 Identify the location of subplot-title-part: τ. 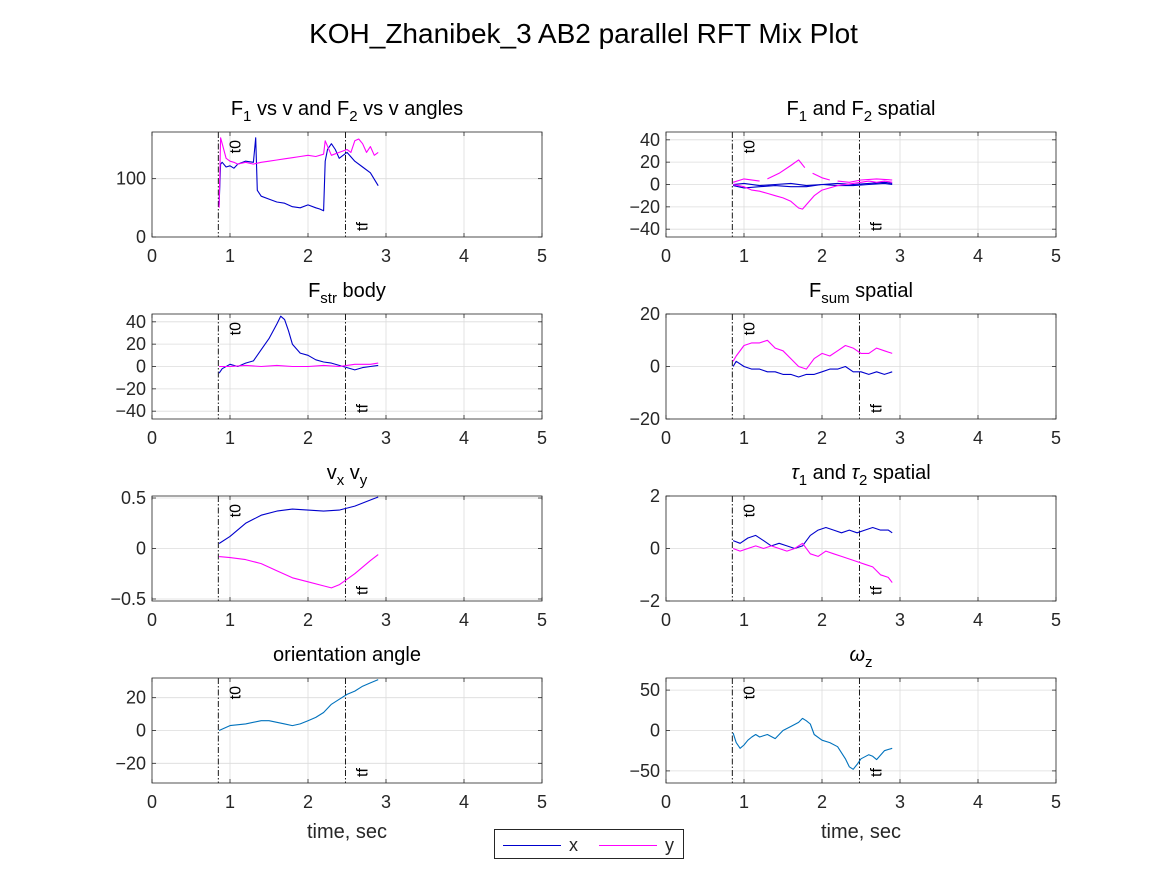
(856, 473).